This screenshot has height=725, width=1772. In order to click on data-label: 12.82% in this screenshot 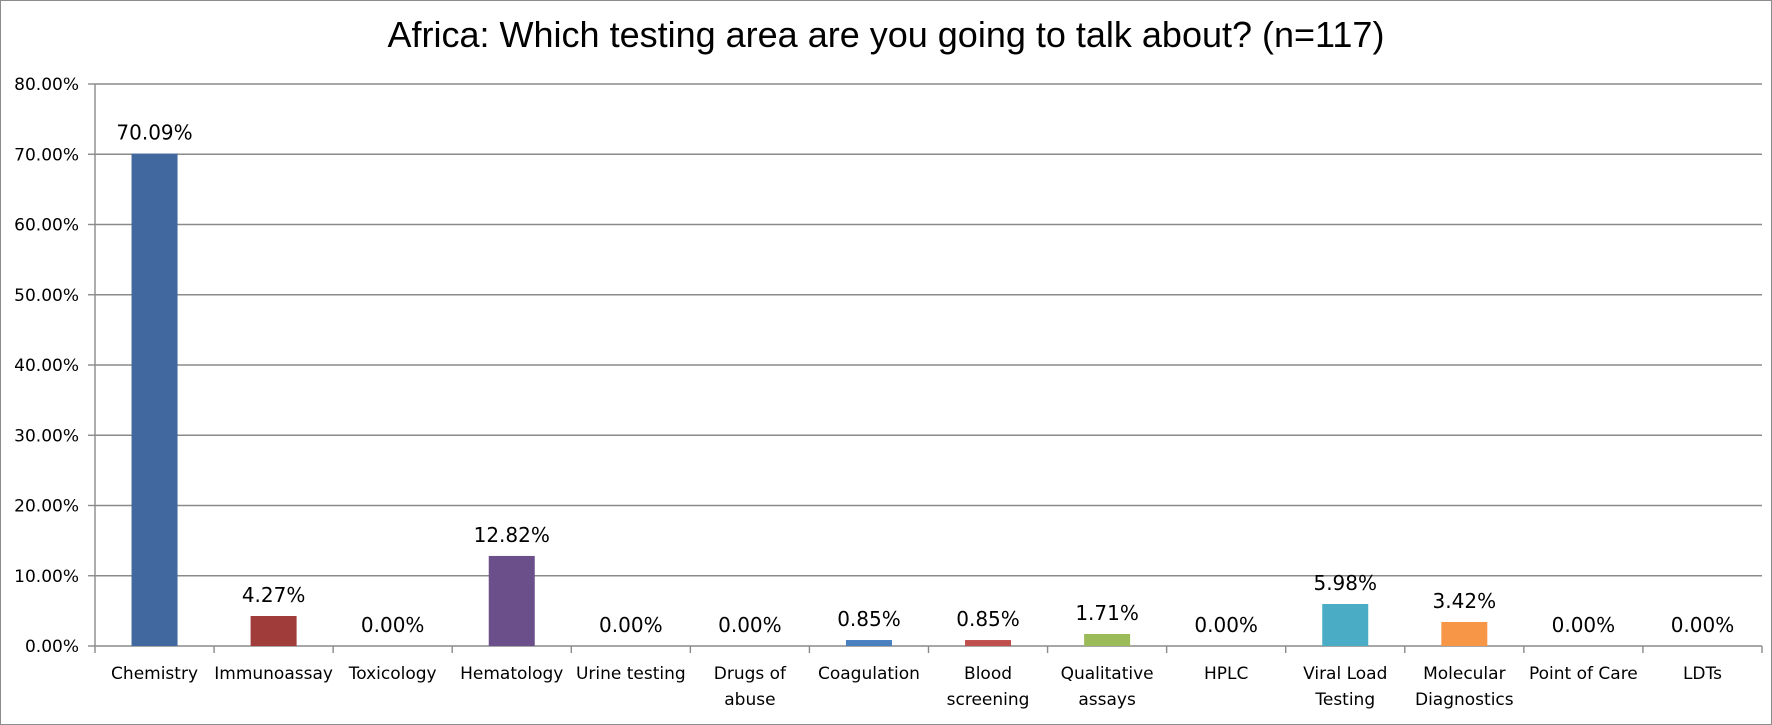, I will do `click(512, 535)`.